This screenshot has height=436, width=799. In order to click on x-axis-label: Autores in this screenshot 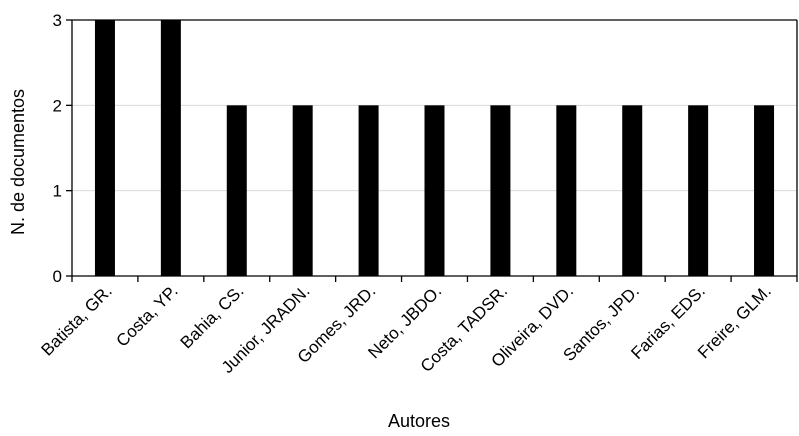, I will do `click(419, 421)`.